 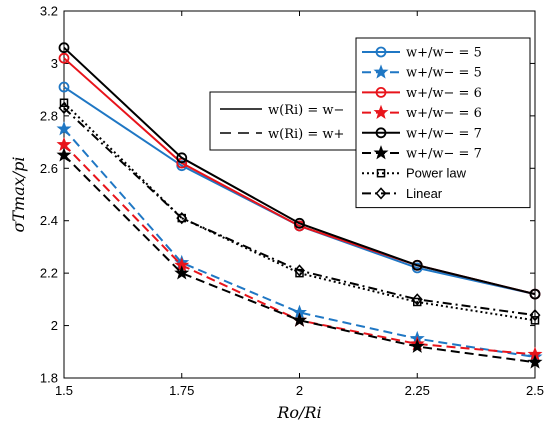 I want to click on x-axis-label: Ro/Ri, so click(x=298, y=412).